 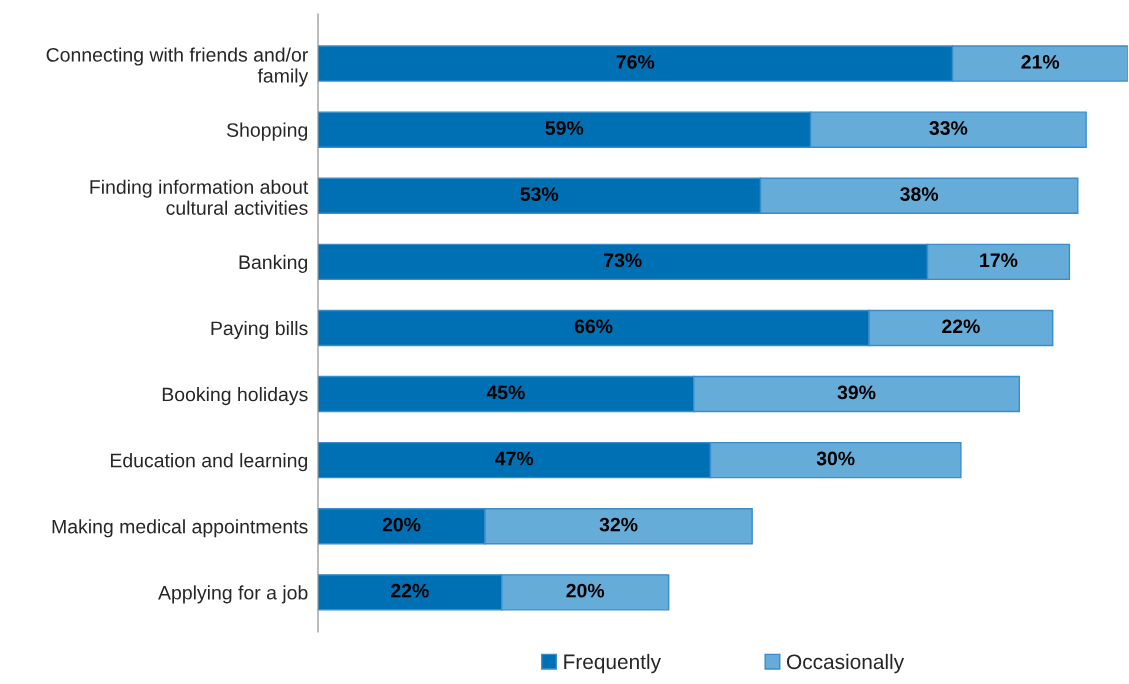 I want to click on data-label: 21%, so click(x=1040, y=62).